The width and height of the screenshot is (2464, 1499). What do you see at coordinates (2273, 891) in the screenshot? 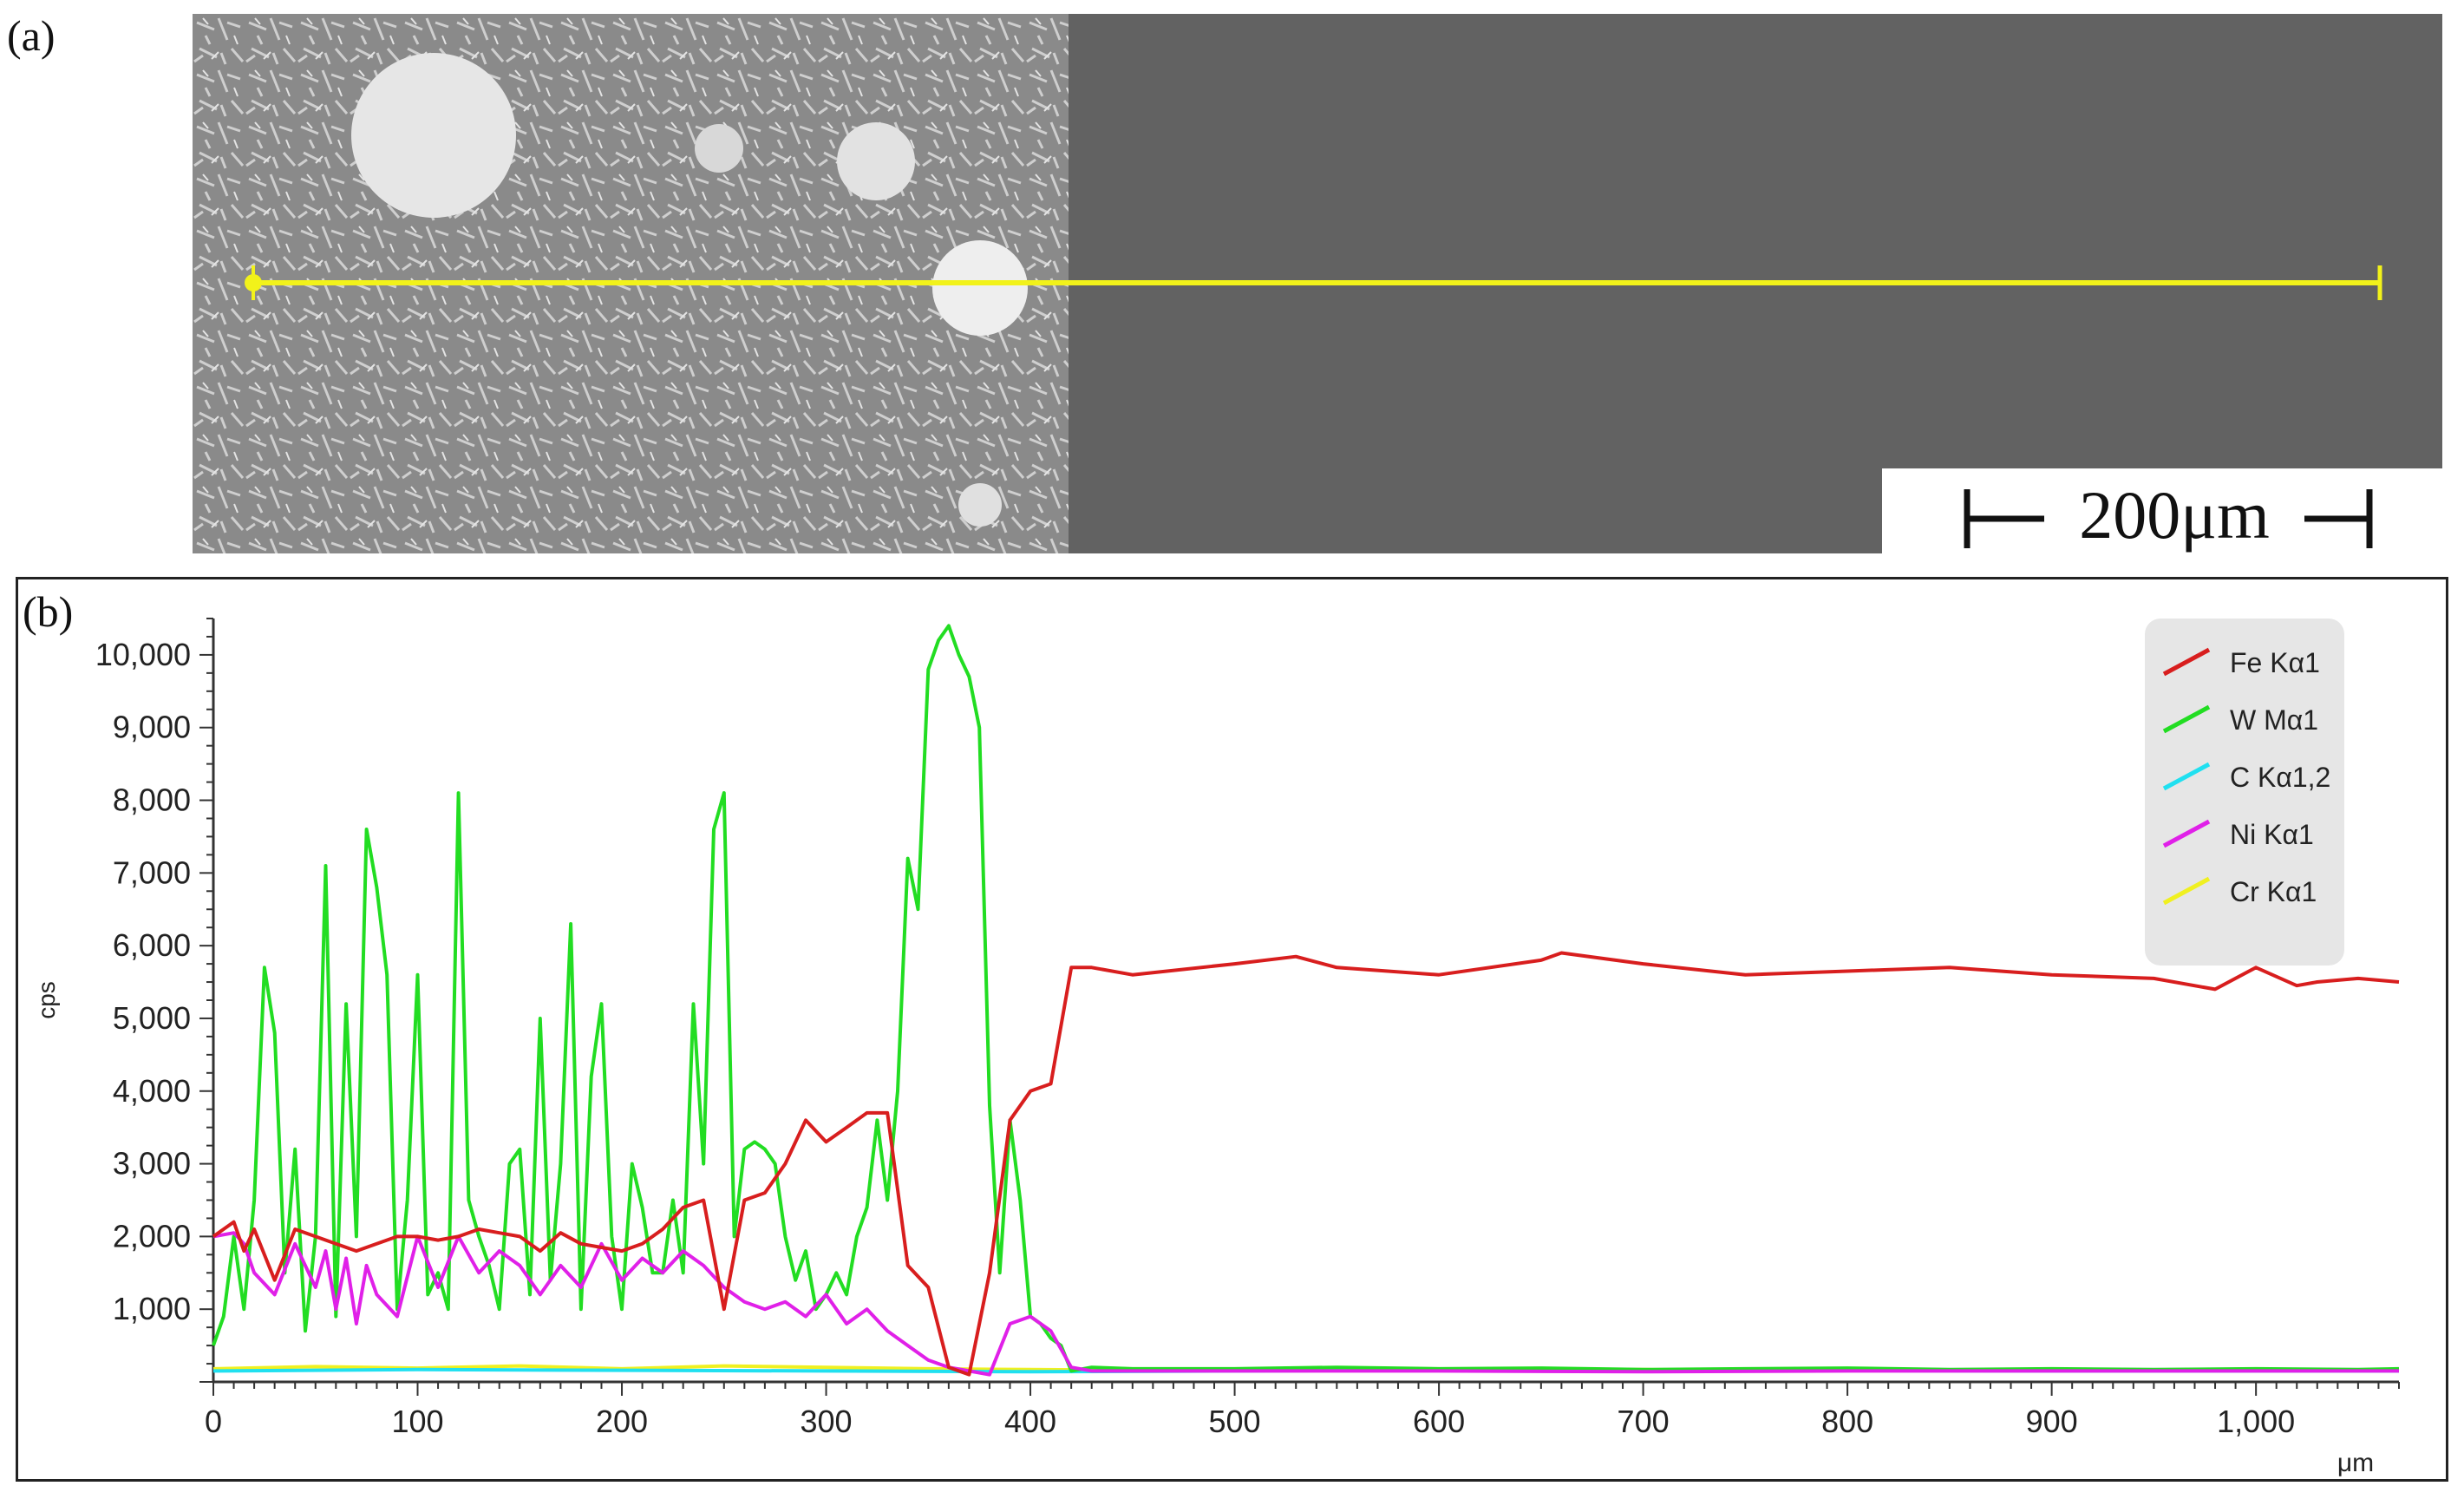
I see `legend-label: Cr Kα1` at bounding box center [2273, 891].